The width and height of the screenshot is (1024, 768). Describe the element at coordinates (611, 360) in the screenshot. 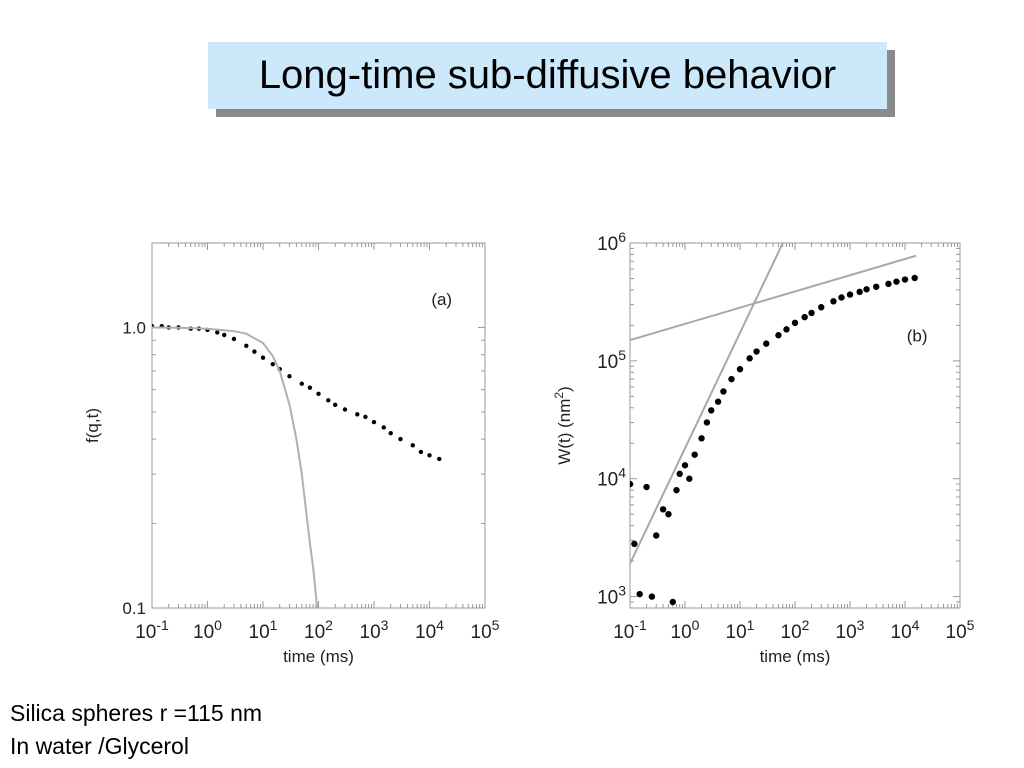

I see `y-tick-label: 10⁵` at that location.